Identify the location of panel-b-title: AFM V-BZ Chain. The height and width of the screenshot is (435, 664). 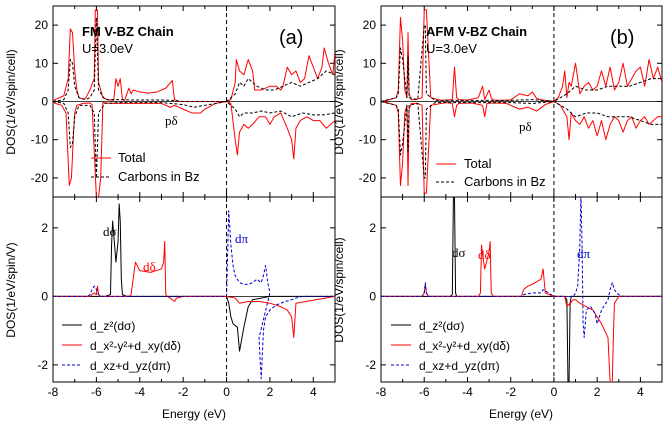
(476, 31).